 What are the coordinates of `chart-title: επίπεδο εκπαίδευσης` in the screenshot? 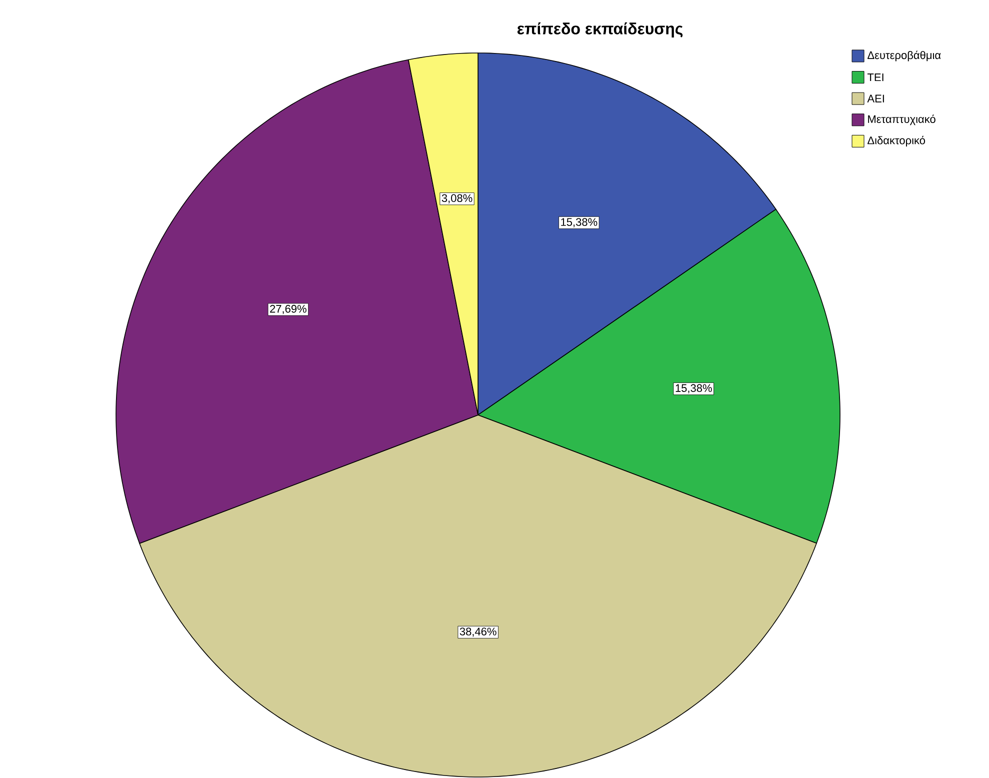 It's located at (600, 30).